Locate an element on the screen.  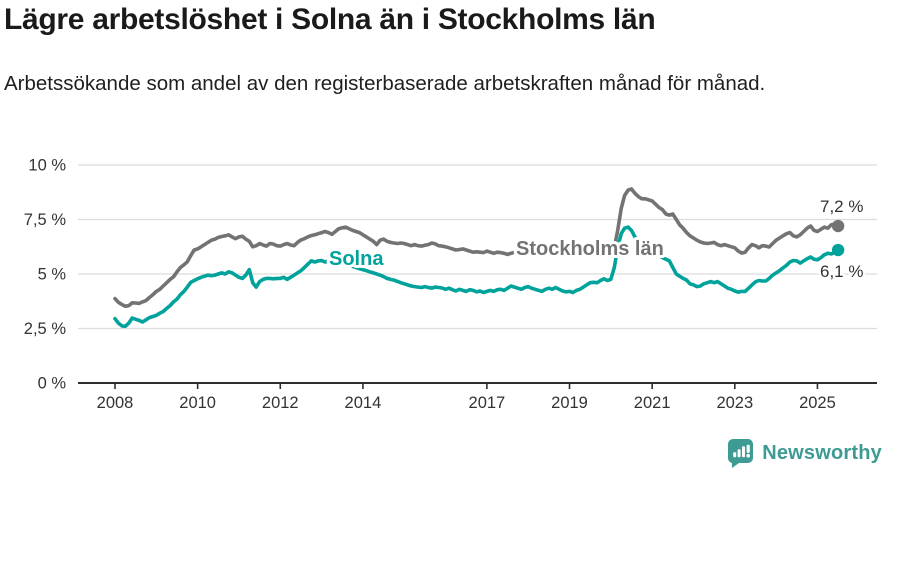
y-axis-tick-label: 0 % is located at coordinates (52, 384).